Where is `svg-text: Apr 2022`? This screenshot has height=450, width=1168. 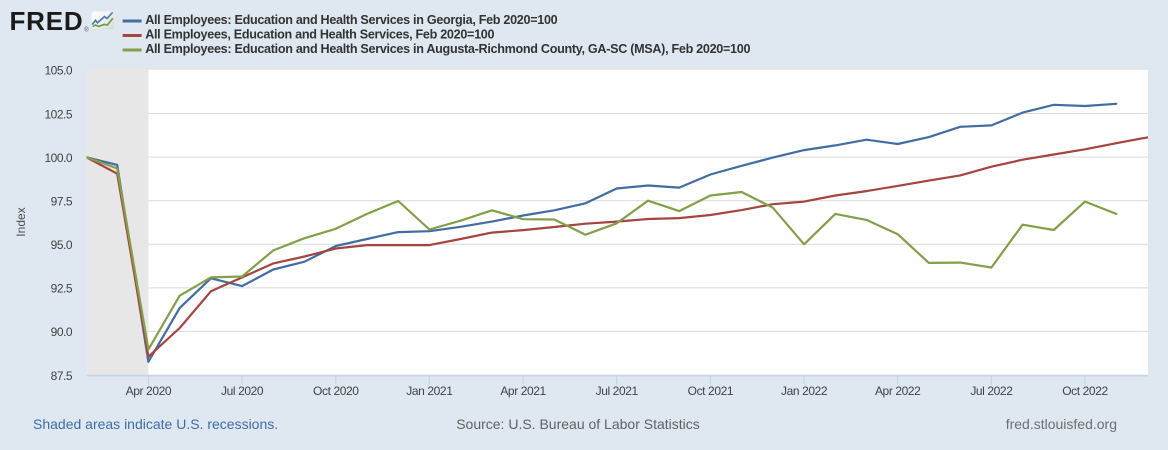 svg-text: Apr 2022 is located at coordinates (898, 391).